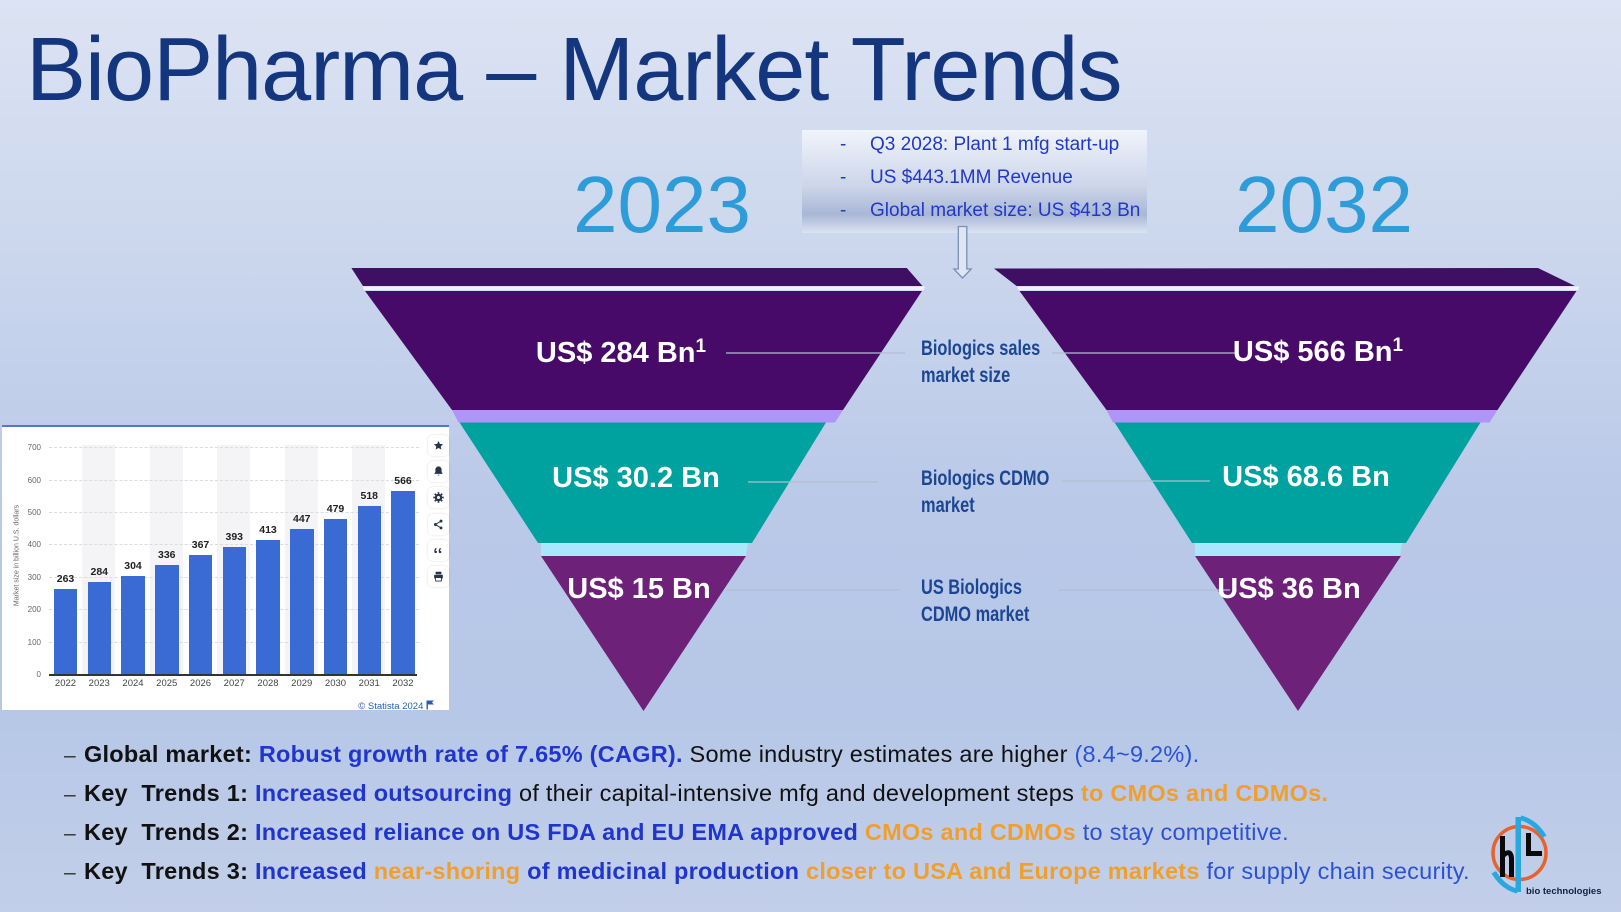  I want to click on svg-text: US$ 566 Bn1, so click(1318, 351).